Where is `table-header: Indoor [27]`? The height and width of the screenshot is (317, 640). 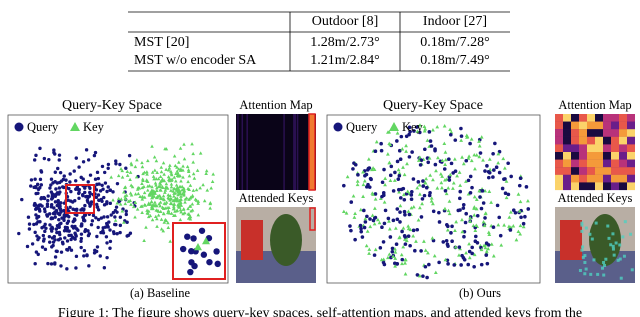
table-header: Indoor [27] is located at coordinates (455, 21).